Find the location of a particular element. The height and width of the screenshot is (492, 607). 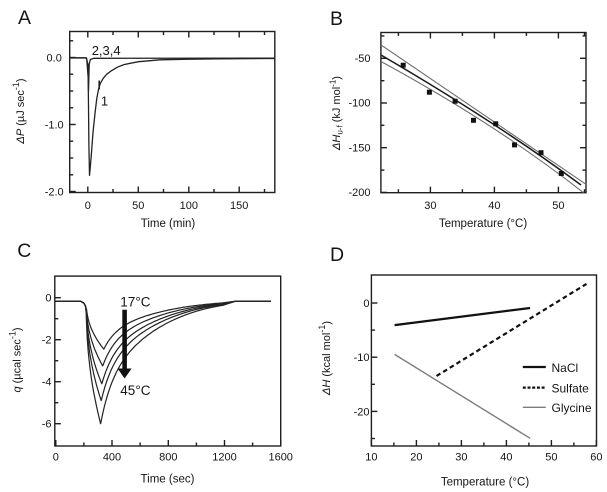

svg-text: 2,3,4 is located at coordinates (106, 50).